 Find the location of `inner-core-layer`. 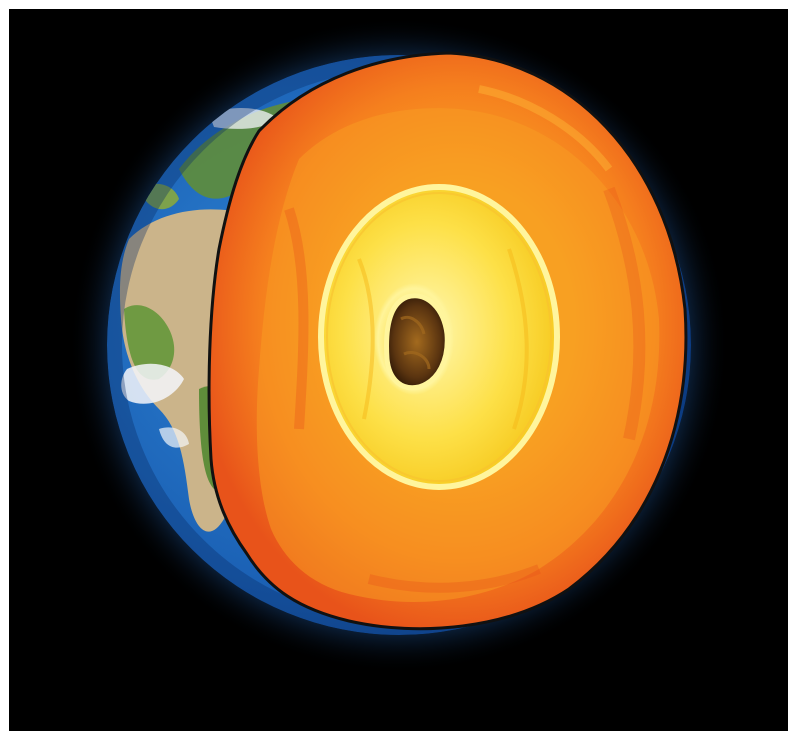

inner-core-layer is located at coordinates (417, 342).